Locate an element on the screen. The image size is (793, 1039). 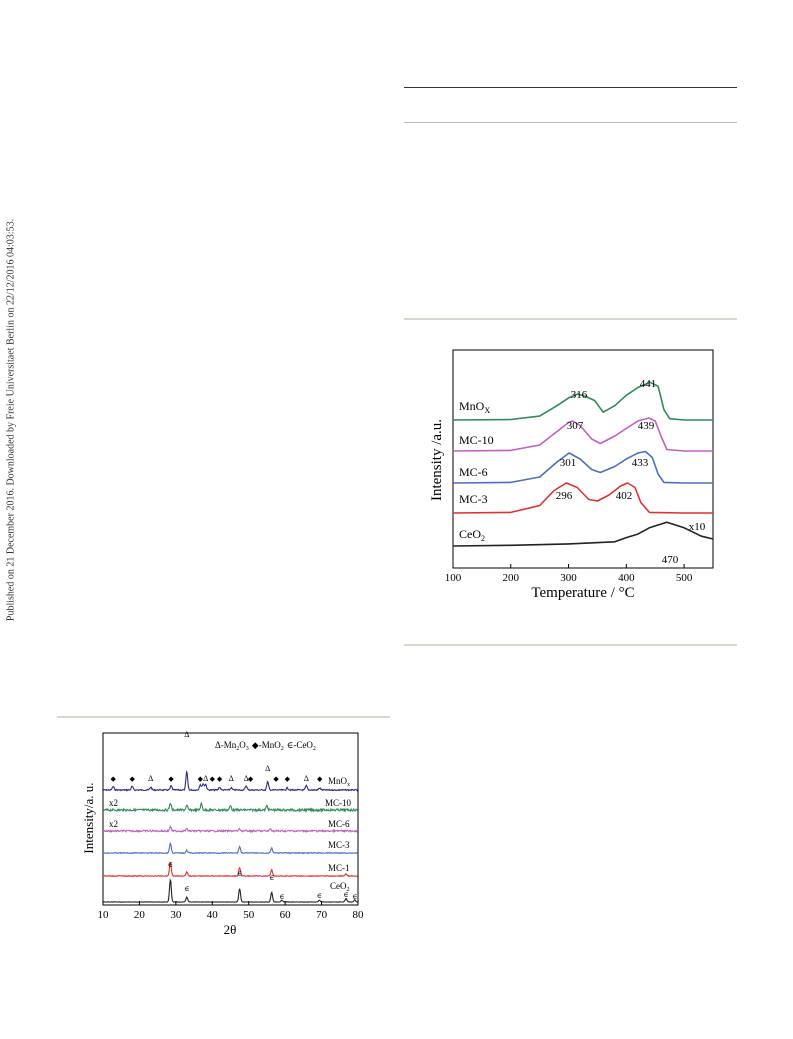
tpr-label-mnox: MnOX is located at coordinates (474, 407).